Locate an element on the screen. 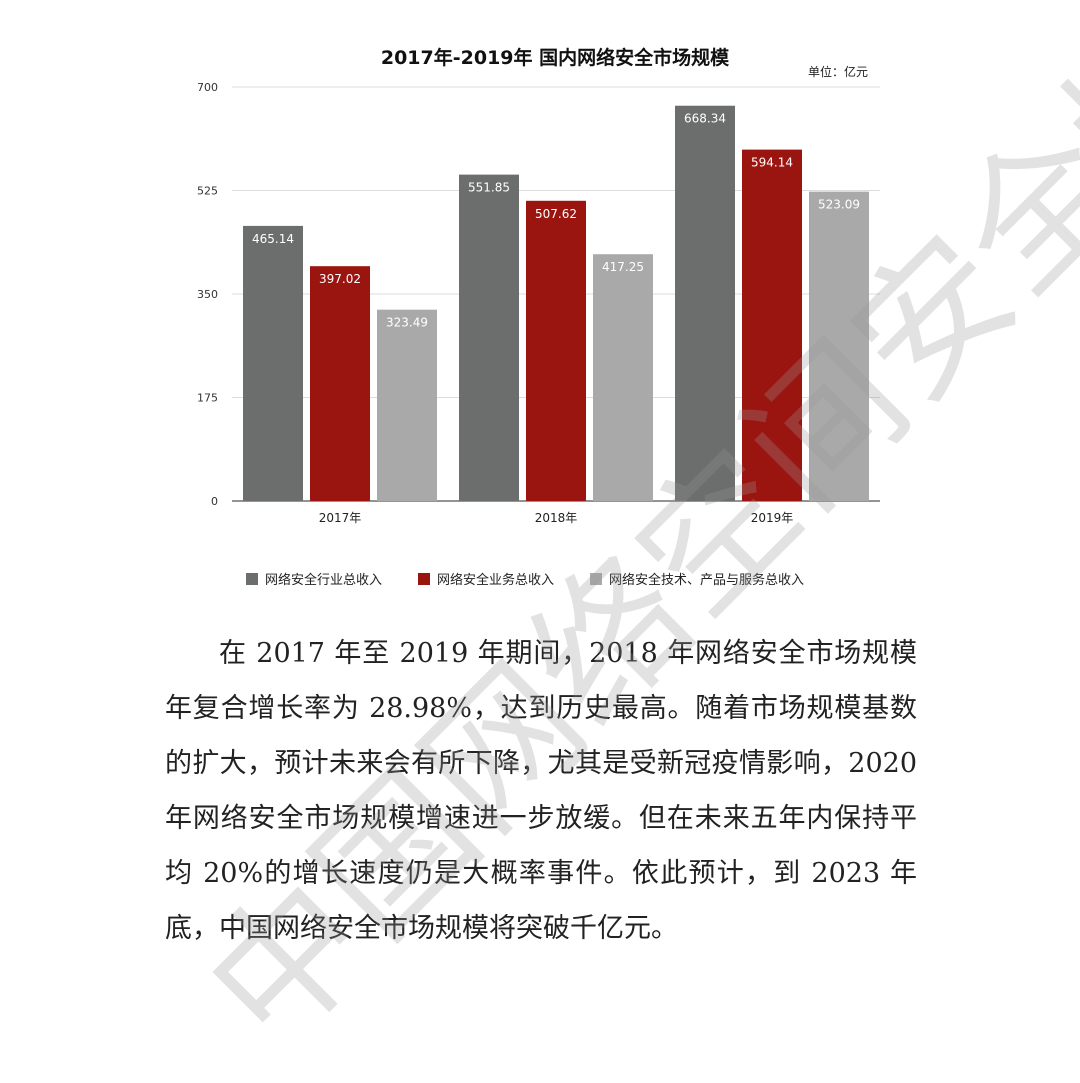 The image size is (1080, 1083). bar-value-label: 397.02 is located at coordinates (340, 279).